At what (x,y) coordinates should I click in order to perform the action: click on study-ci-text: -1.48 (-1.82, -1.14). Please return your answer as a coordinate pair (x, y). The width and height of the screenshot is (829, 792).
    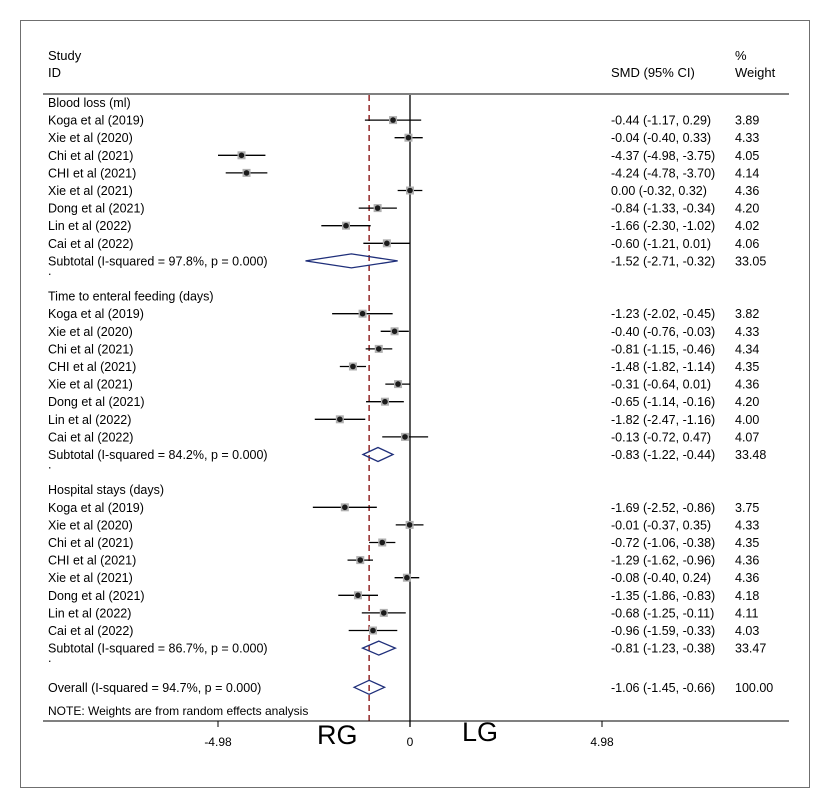
    Looking at the image, I should click on (663, 367).